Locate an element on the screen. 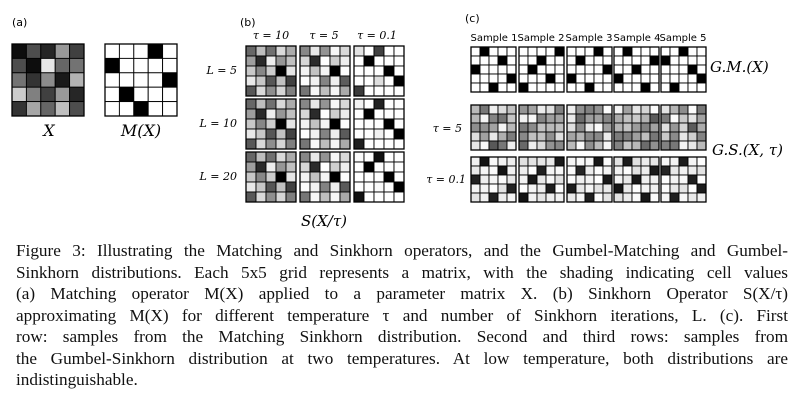  L-label-20: L = 20 is located at coordinates (217, 176).